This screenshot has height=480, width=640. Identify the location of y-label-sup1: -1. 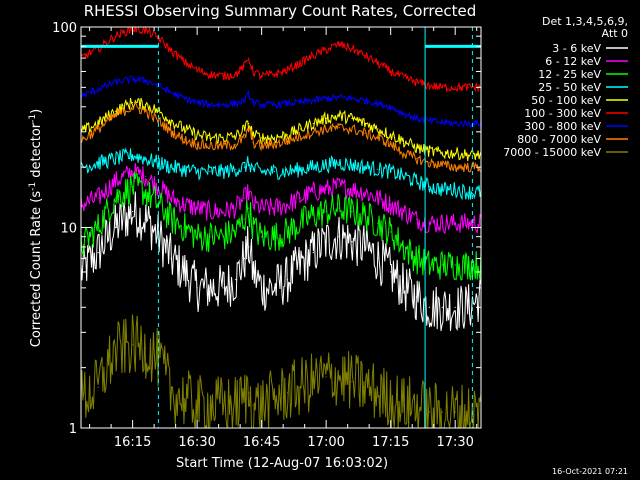
(33, 186).